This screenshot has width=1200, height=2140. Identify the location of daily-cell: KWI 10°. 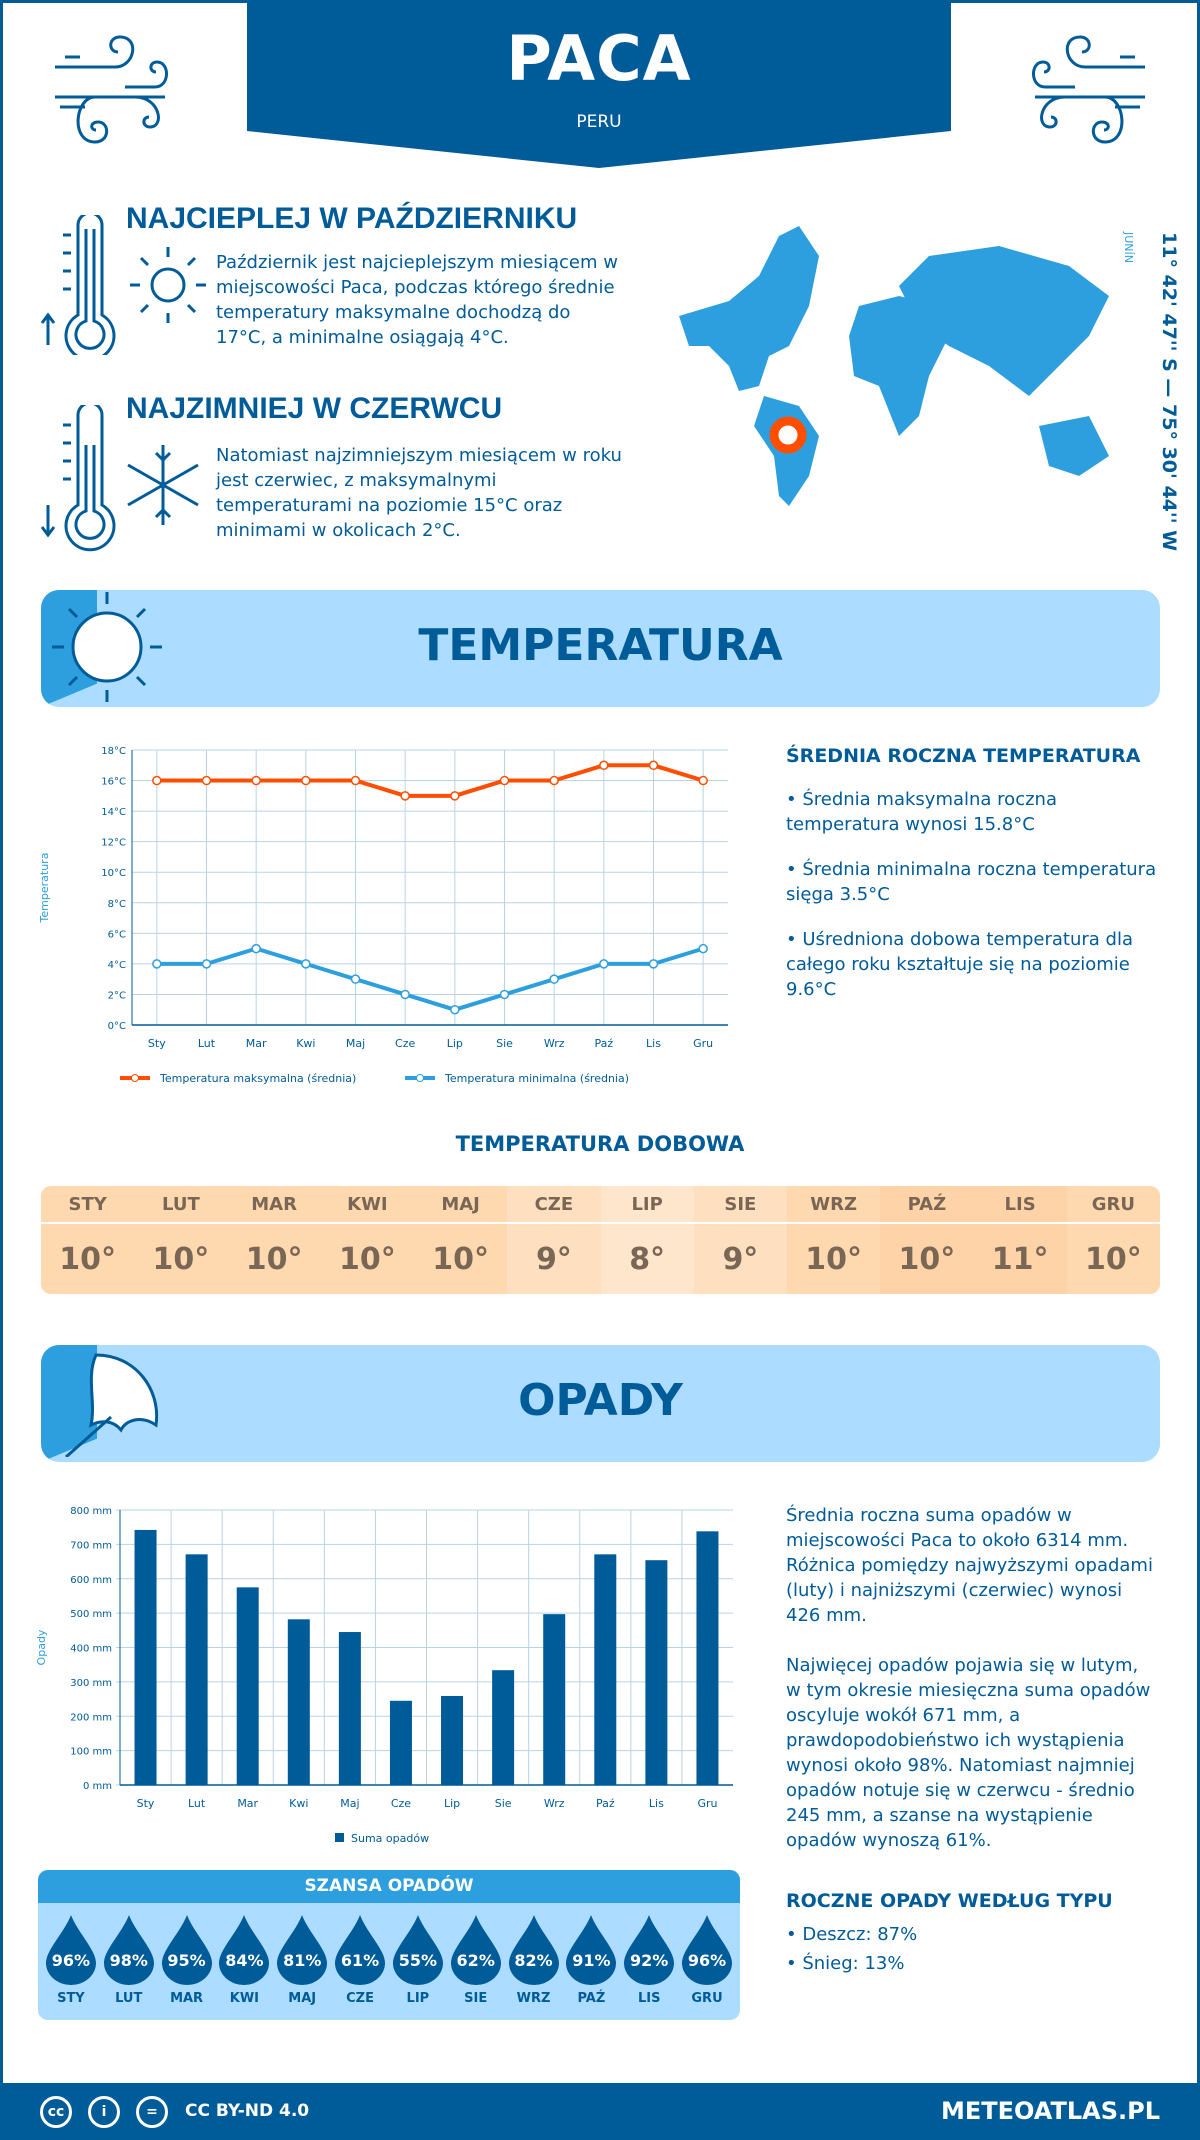
(367, 1240).